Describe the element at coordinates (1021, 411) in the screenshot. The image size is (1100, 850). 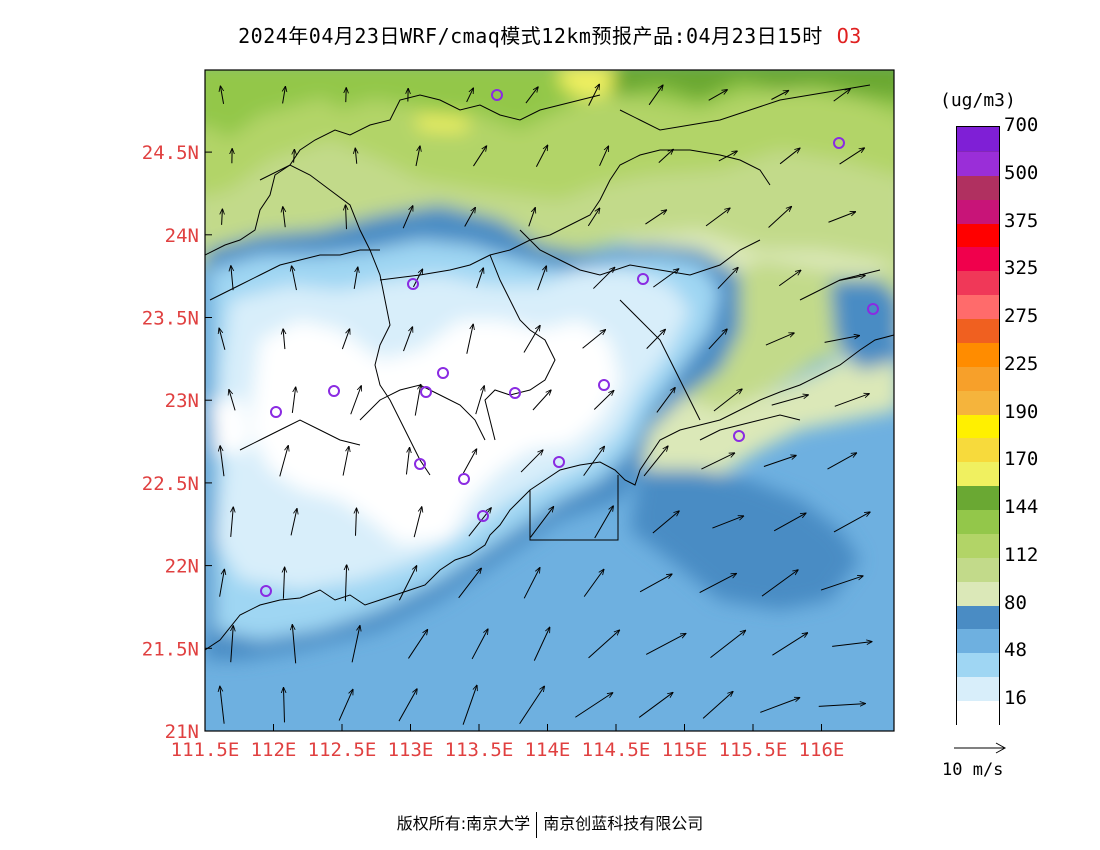
I see `colorbar-label: 190` at that location.